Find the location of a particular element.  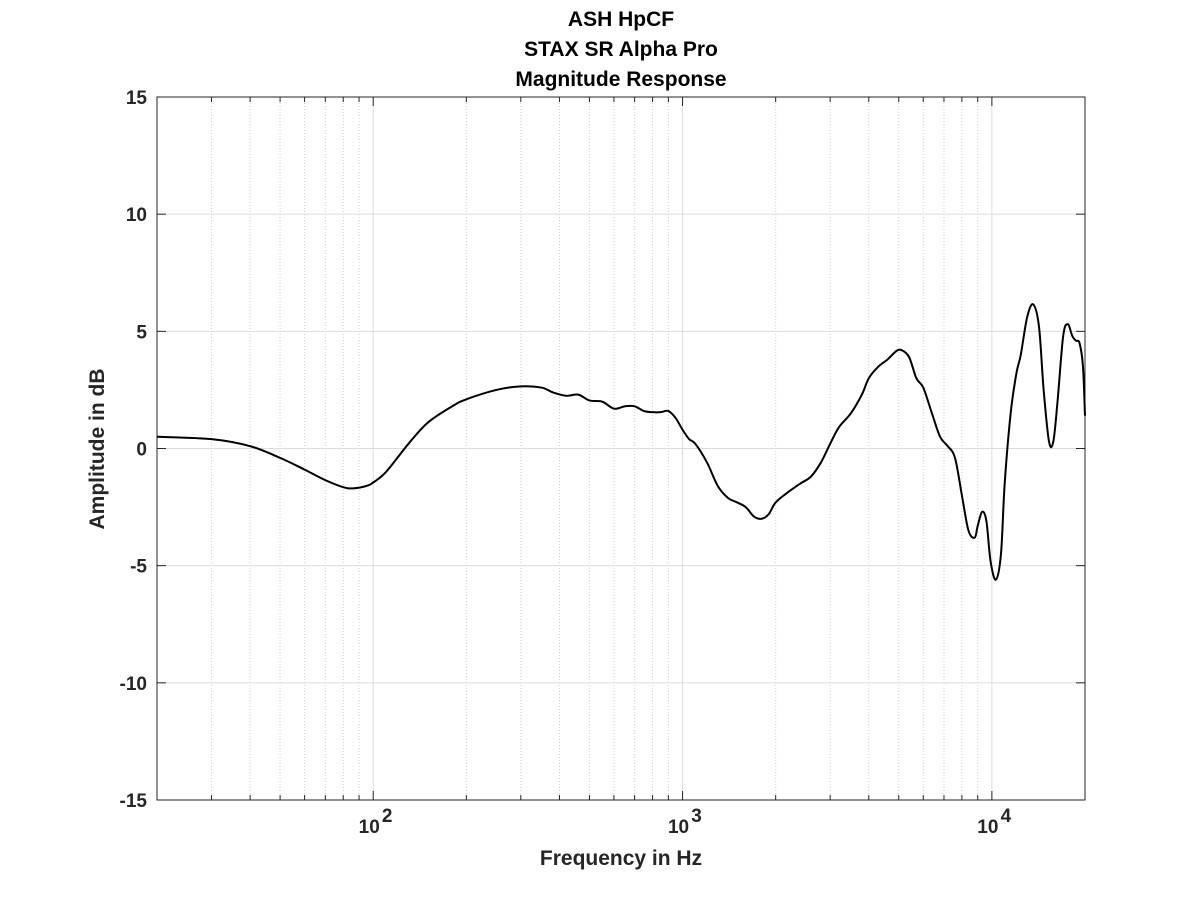

y-tick-label: -5 is located at coordinates (138, 567).